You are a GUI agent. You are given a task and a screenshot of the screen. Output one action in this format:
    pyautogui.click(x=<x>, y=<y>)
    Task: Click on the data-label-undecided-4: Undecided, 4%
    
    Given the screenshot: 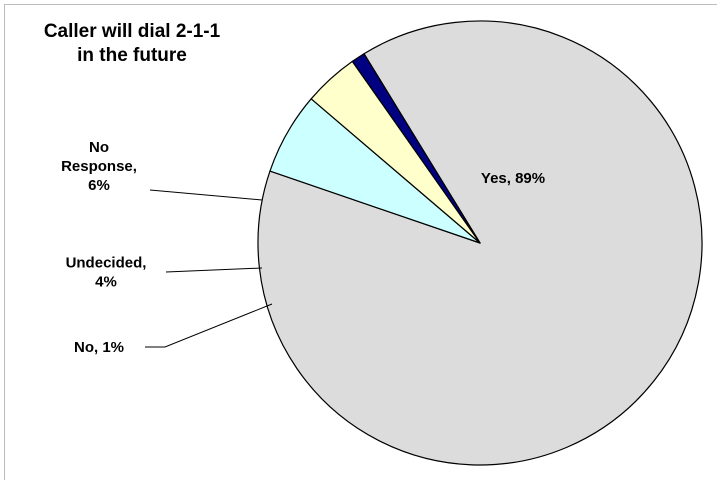 What is the action you would take?
    pyautogui.click(x=106, y=273)
    